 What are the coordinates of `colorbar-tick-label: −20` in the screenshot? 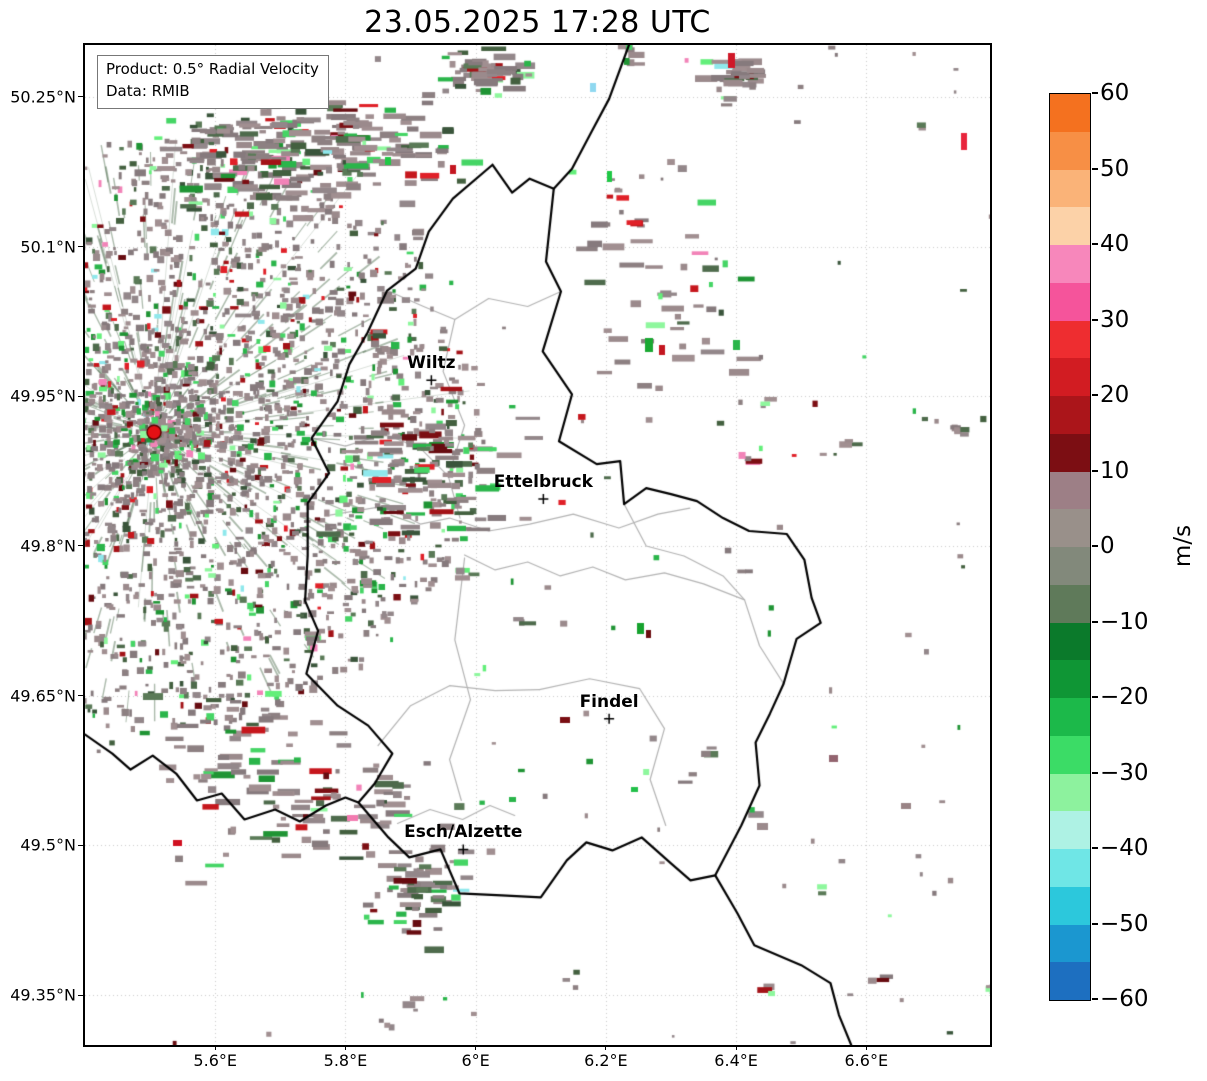 It's located at (1124, 697).